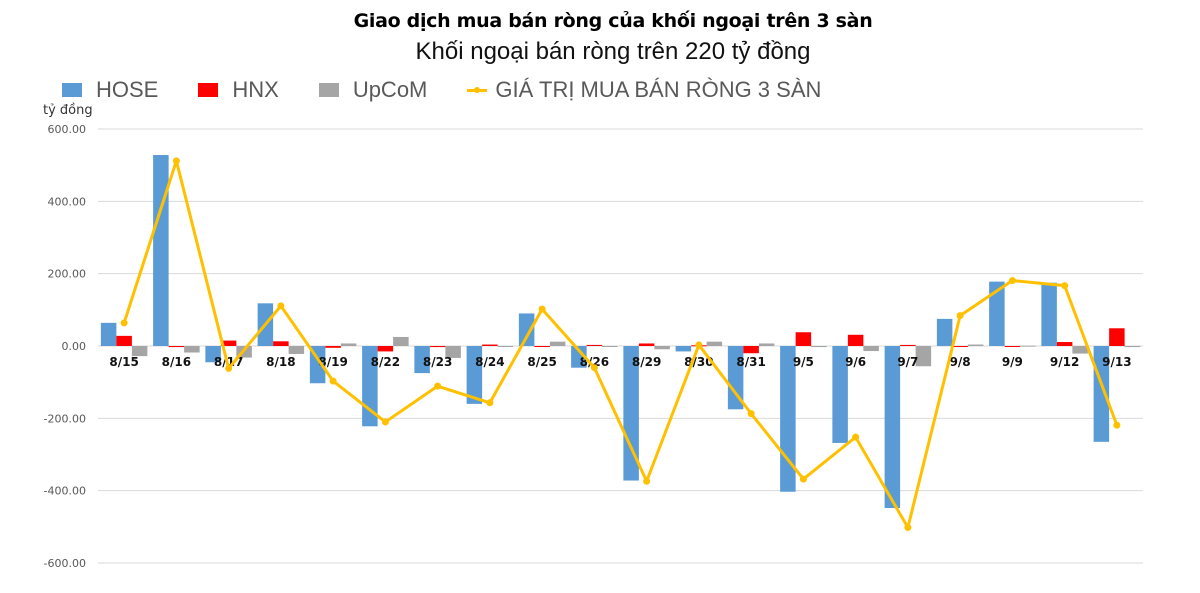  I want to click on x-category-label: 8/16, so click(176, 362).